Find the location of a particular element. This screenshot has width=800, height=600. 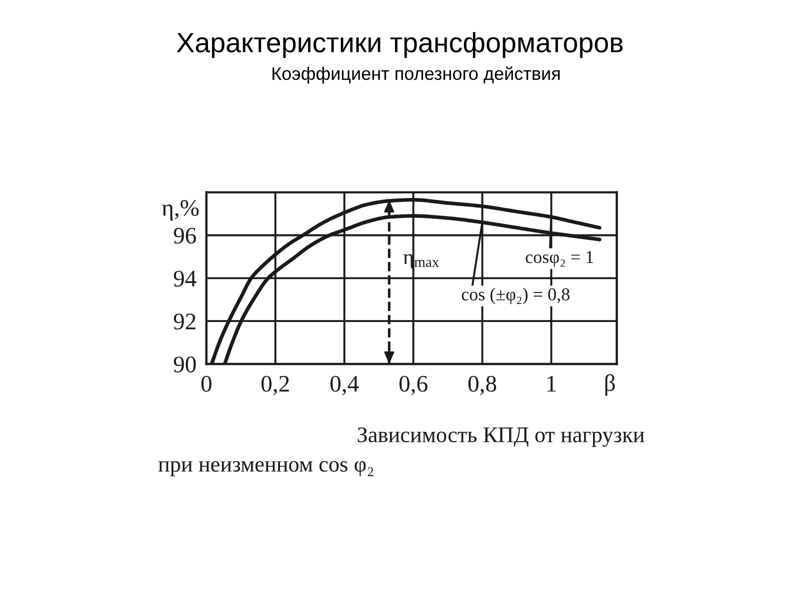

text: при неизменном cos φ₂ is located at coordinates (266, 468).